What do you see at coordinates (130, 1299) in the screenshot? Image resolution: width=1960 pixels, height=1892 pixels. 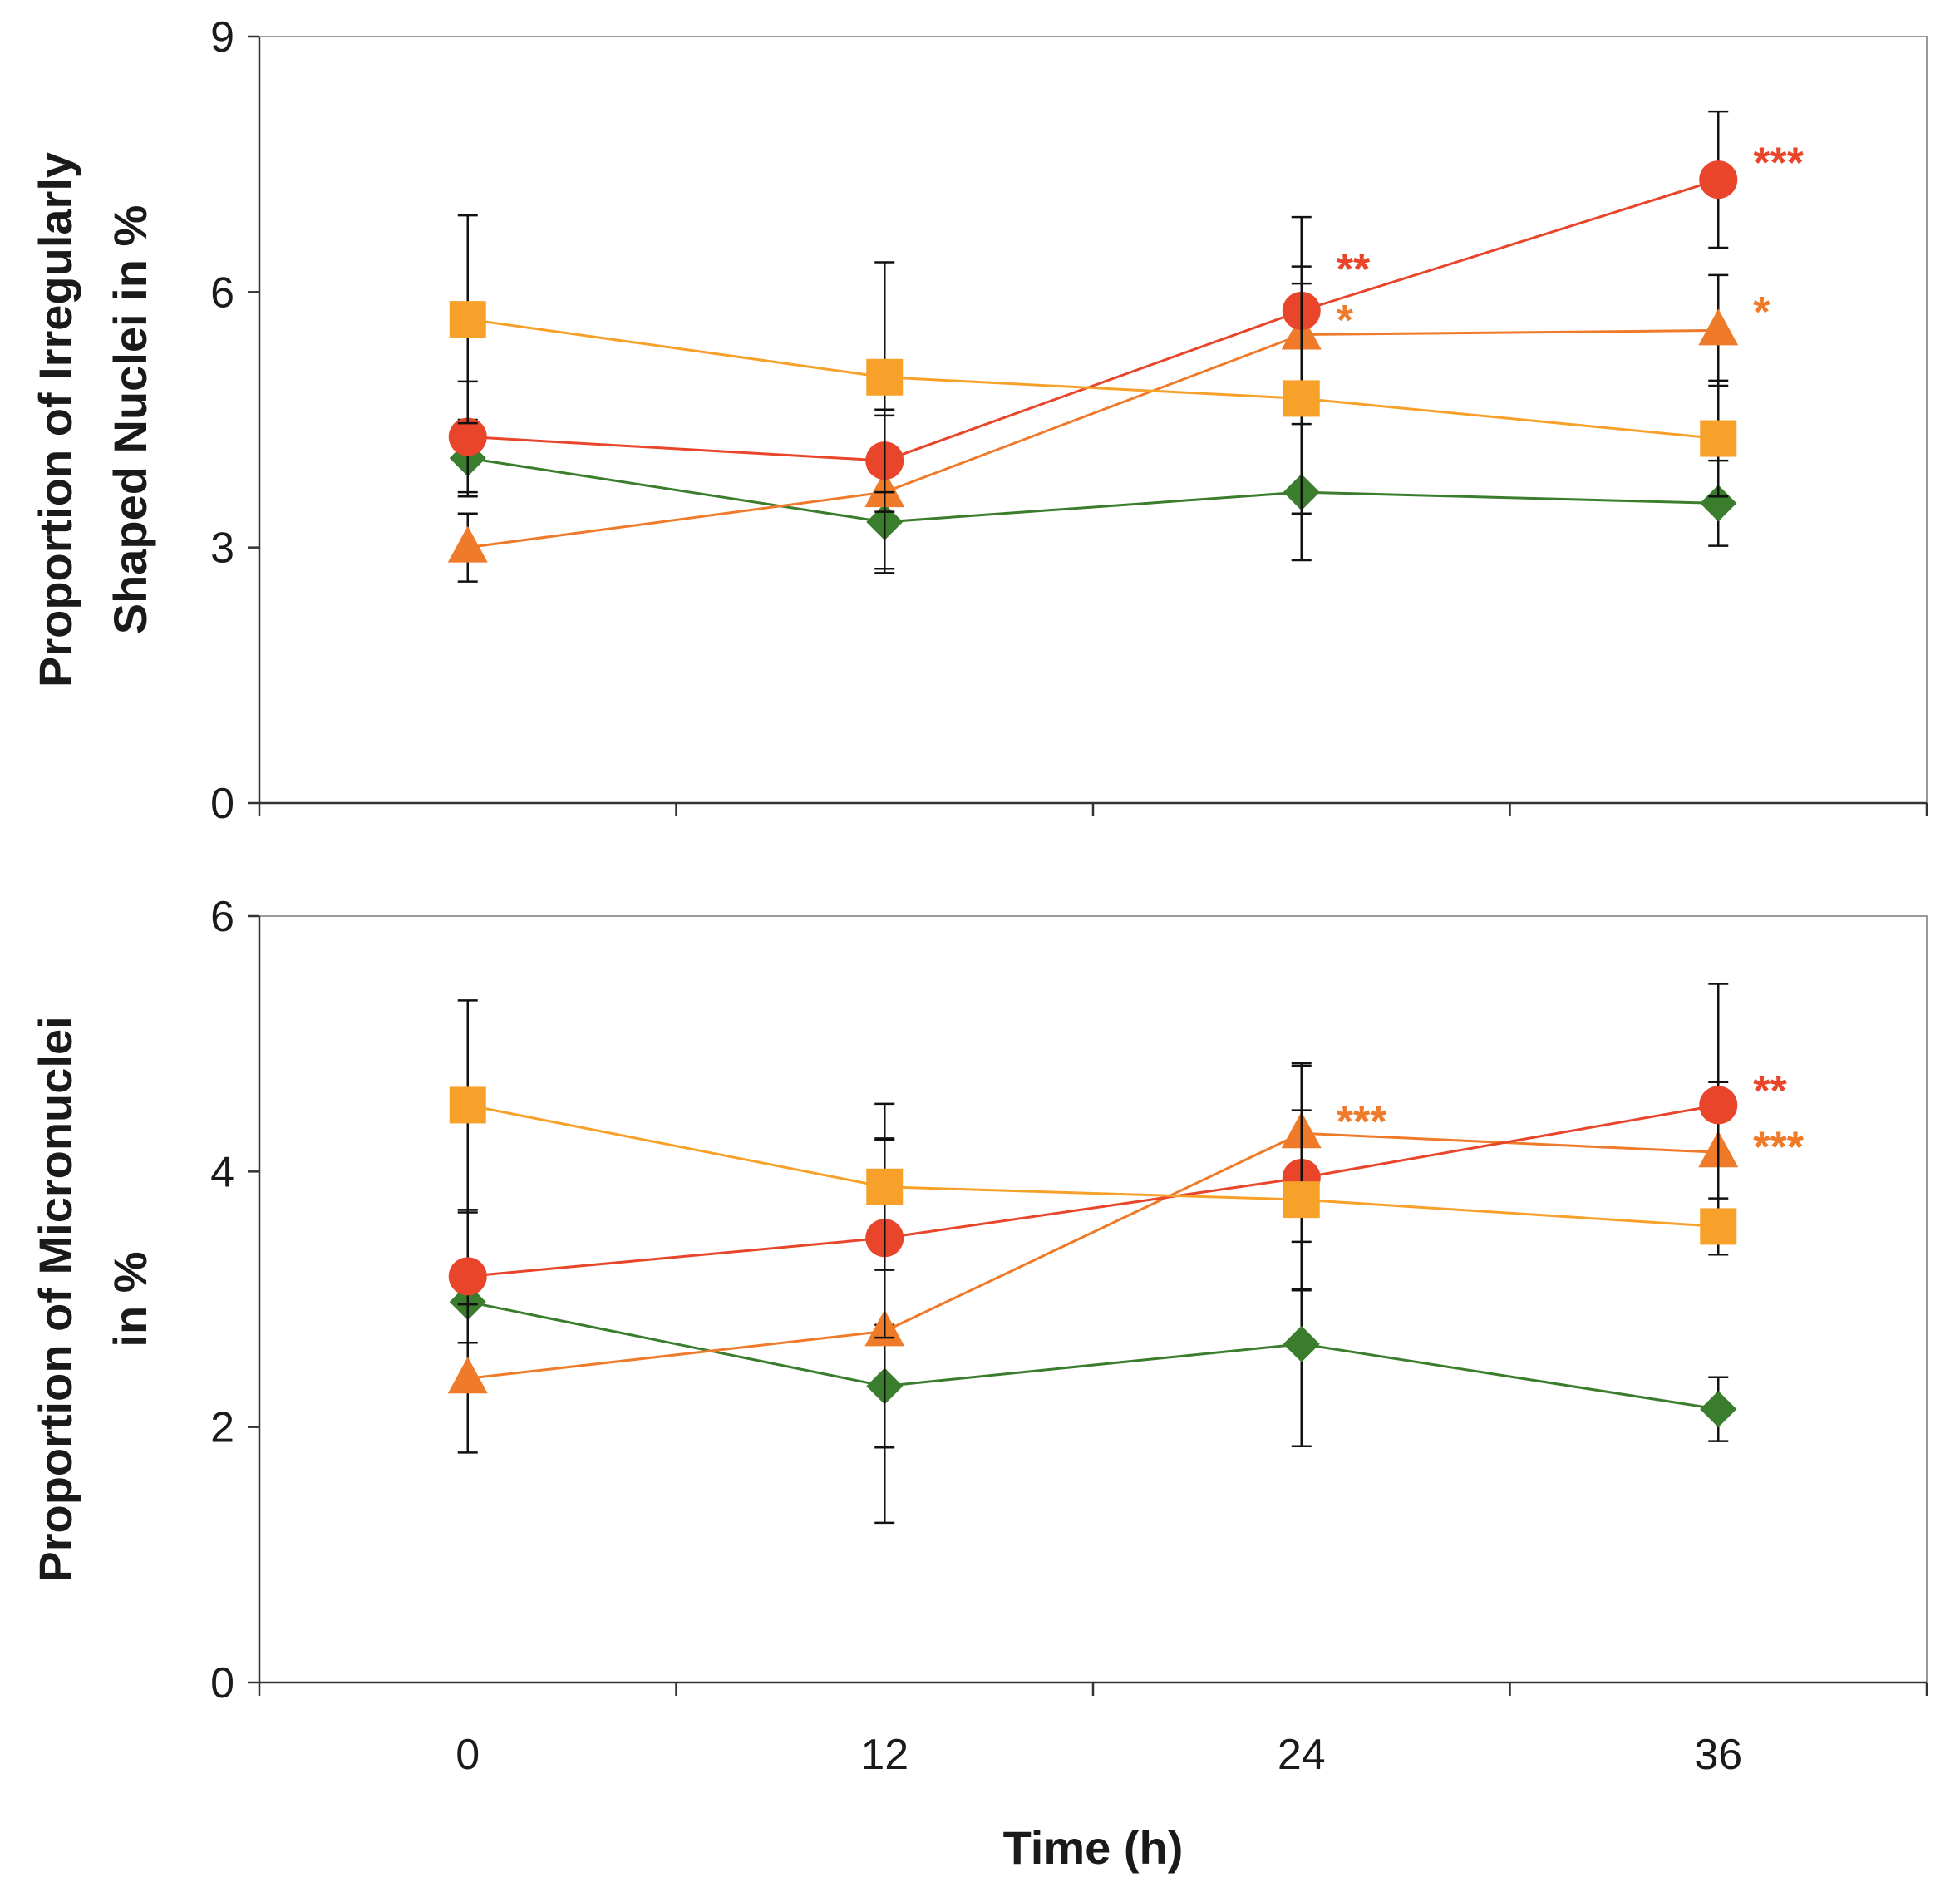 I see `y-axis-title-line: in %` at bounding box center [130, 1299].